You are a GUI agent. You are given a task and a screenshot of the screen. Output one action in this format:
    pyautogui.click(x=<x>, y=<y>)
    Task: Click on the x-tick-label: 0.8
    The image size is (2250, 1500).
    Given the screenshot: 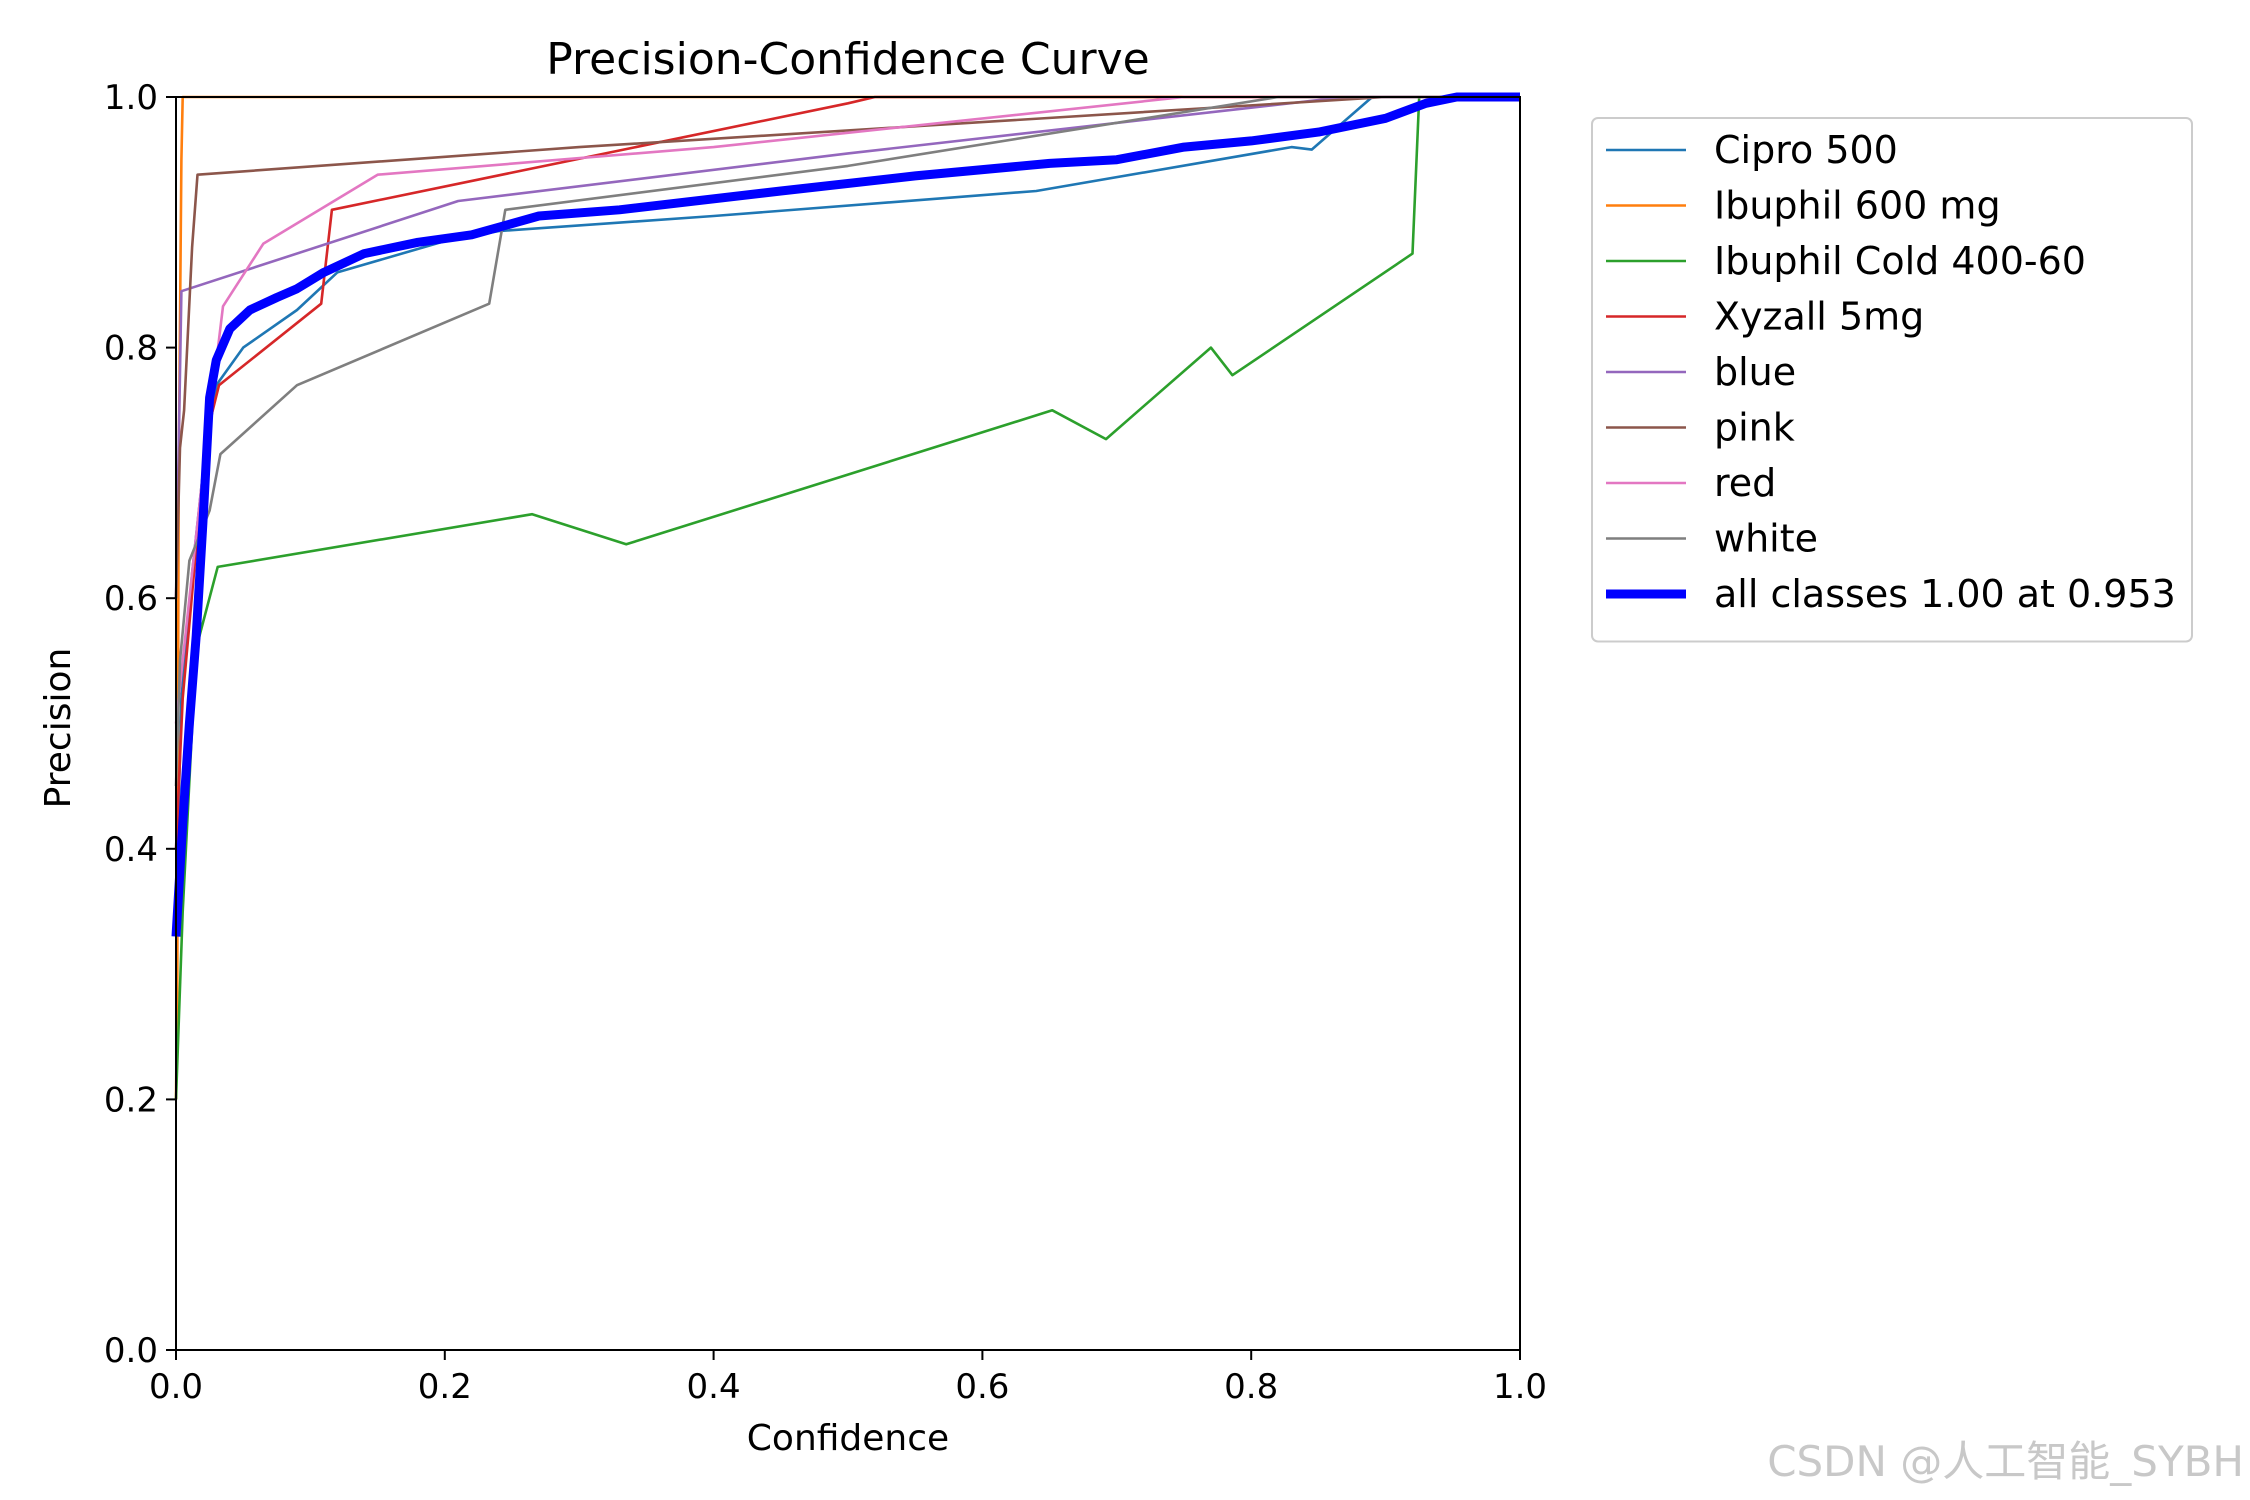 What is the action you would take?
    pyautogui.click(x=1251, y=1387)
    